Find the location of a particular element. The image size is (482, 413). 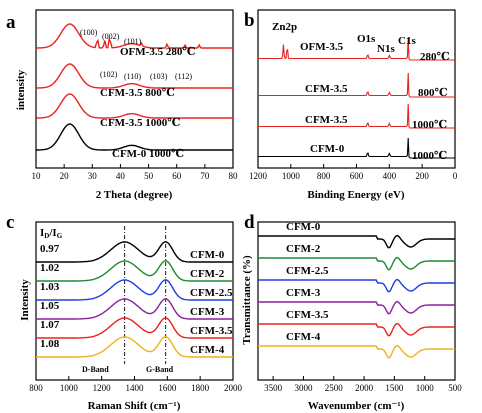

peak-label-101: (101) is located at coordinates (133, 41).